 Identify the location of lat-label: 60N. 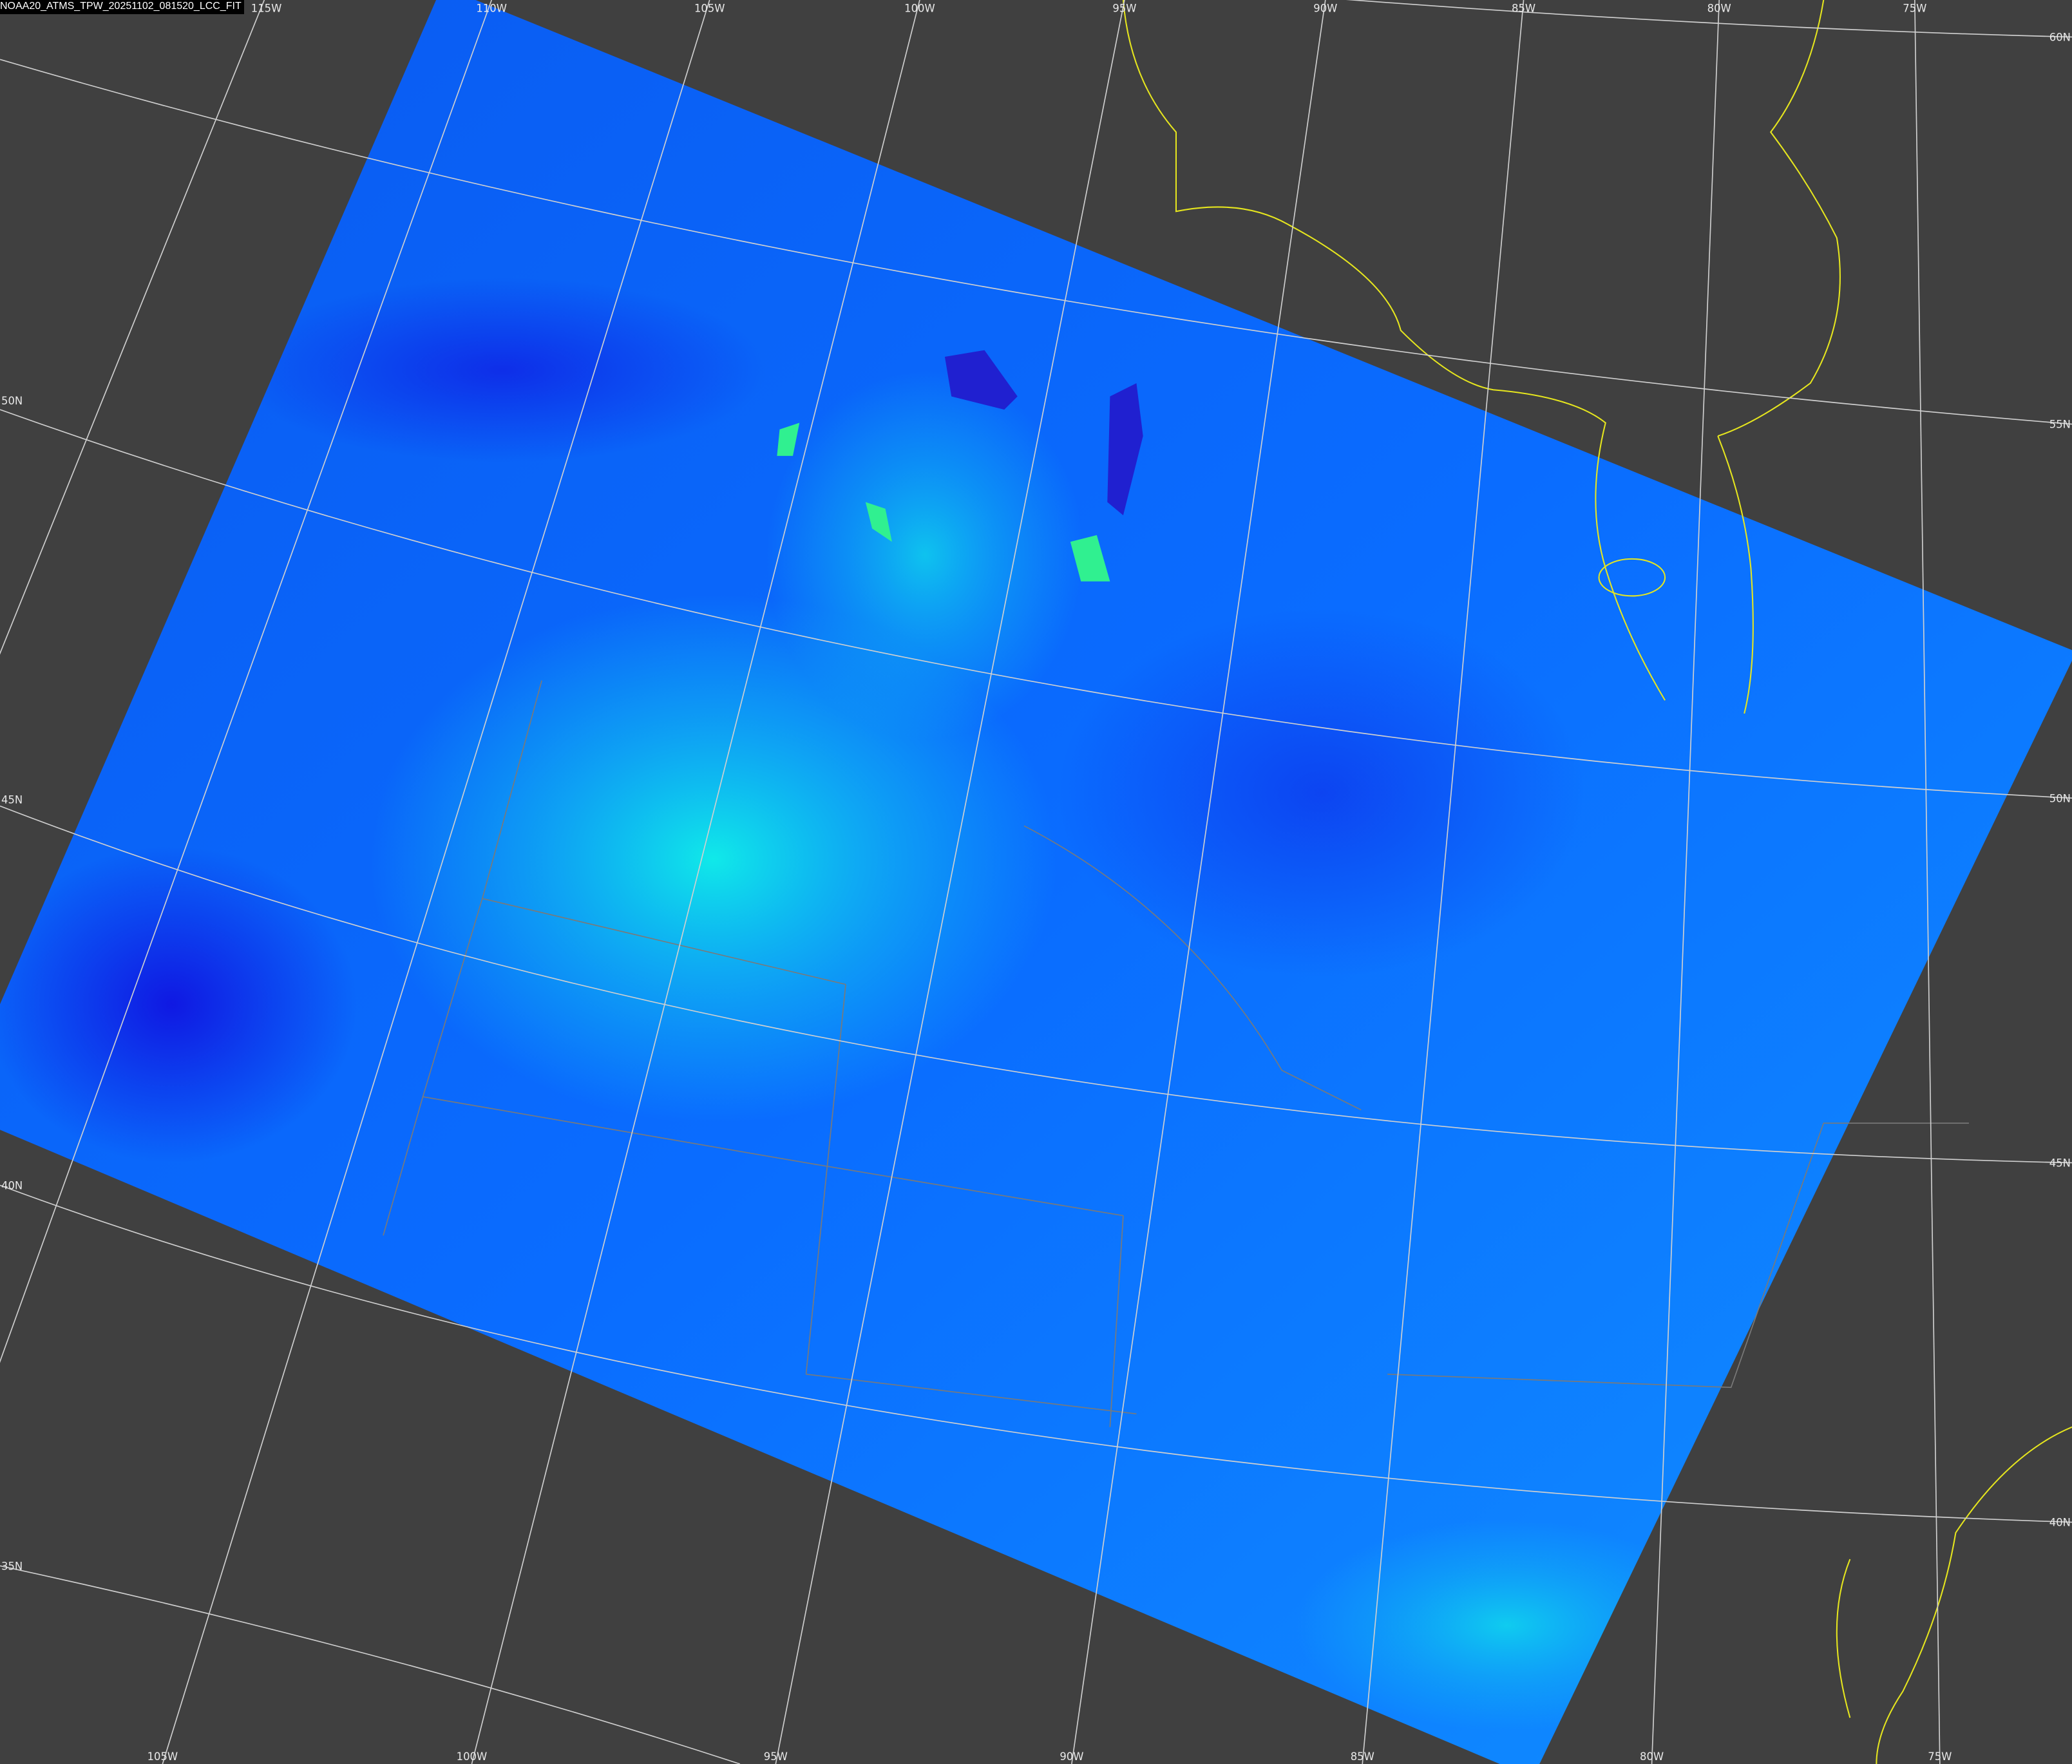
(2060, 38).